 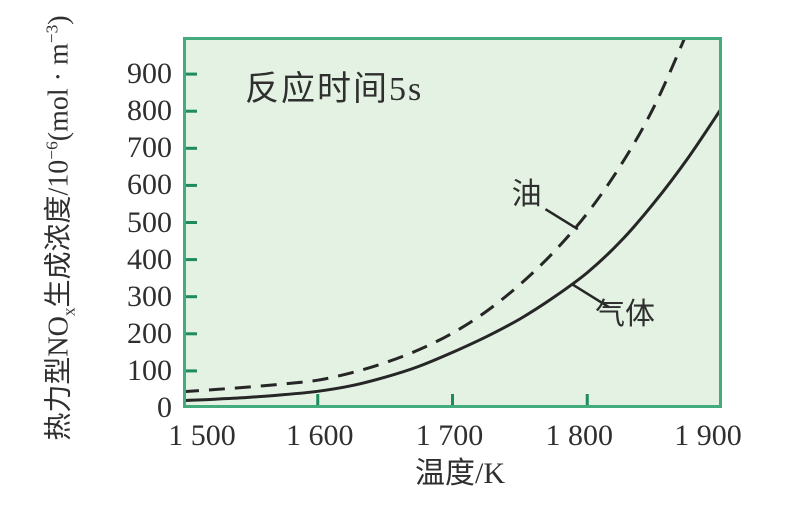 I want to click on x-tick-label-1700: 1 700, so click(x=449, y=435).